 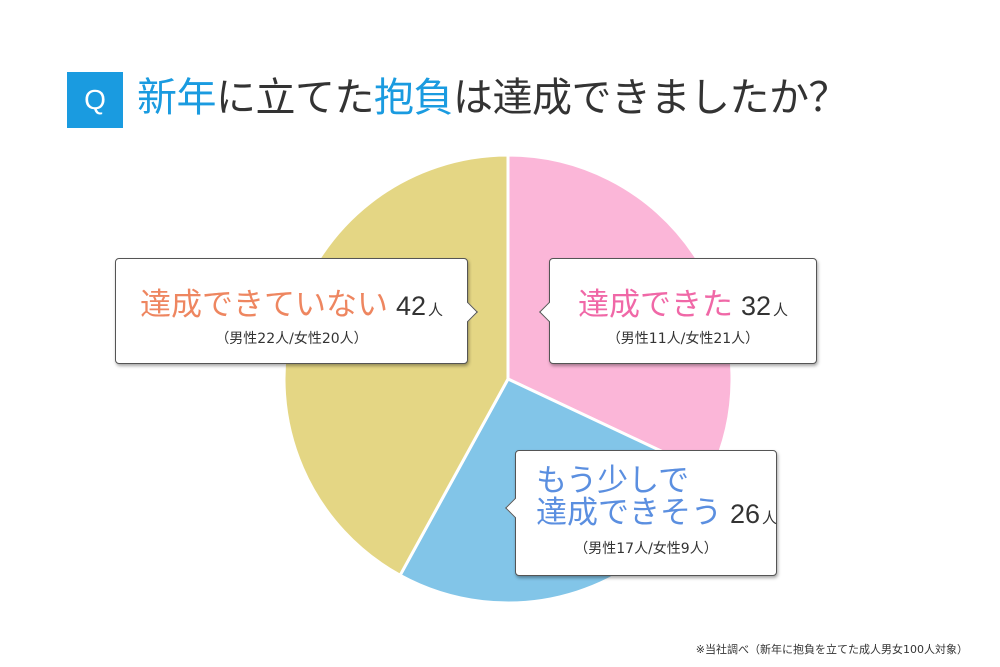 I want to click on title-highlight-resolution: 抱負, so click(x=414, y=98).